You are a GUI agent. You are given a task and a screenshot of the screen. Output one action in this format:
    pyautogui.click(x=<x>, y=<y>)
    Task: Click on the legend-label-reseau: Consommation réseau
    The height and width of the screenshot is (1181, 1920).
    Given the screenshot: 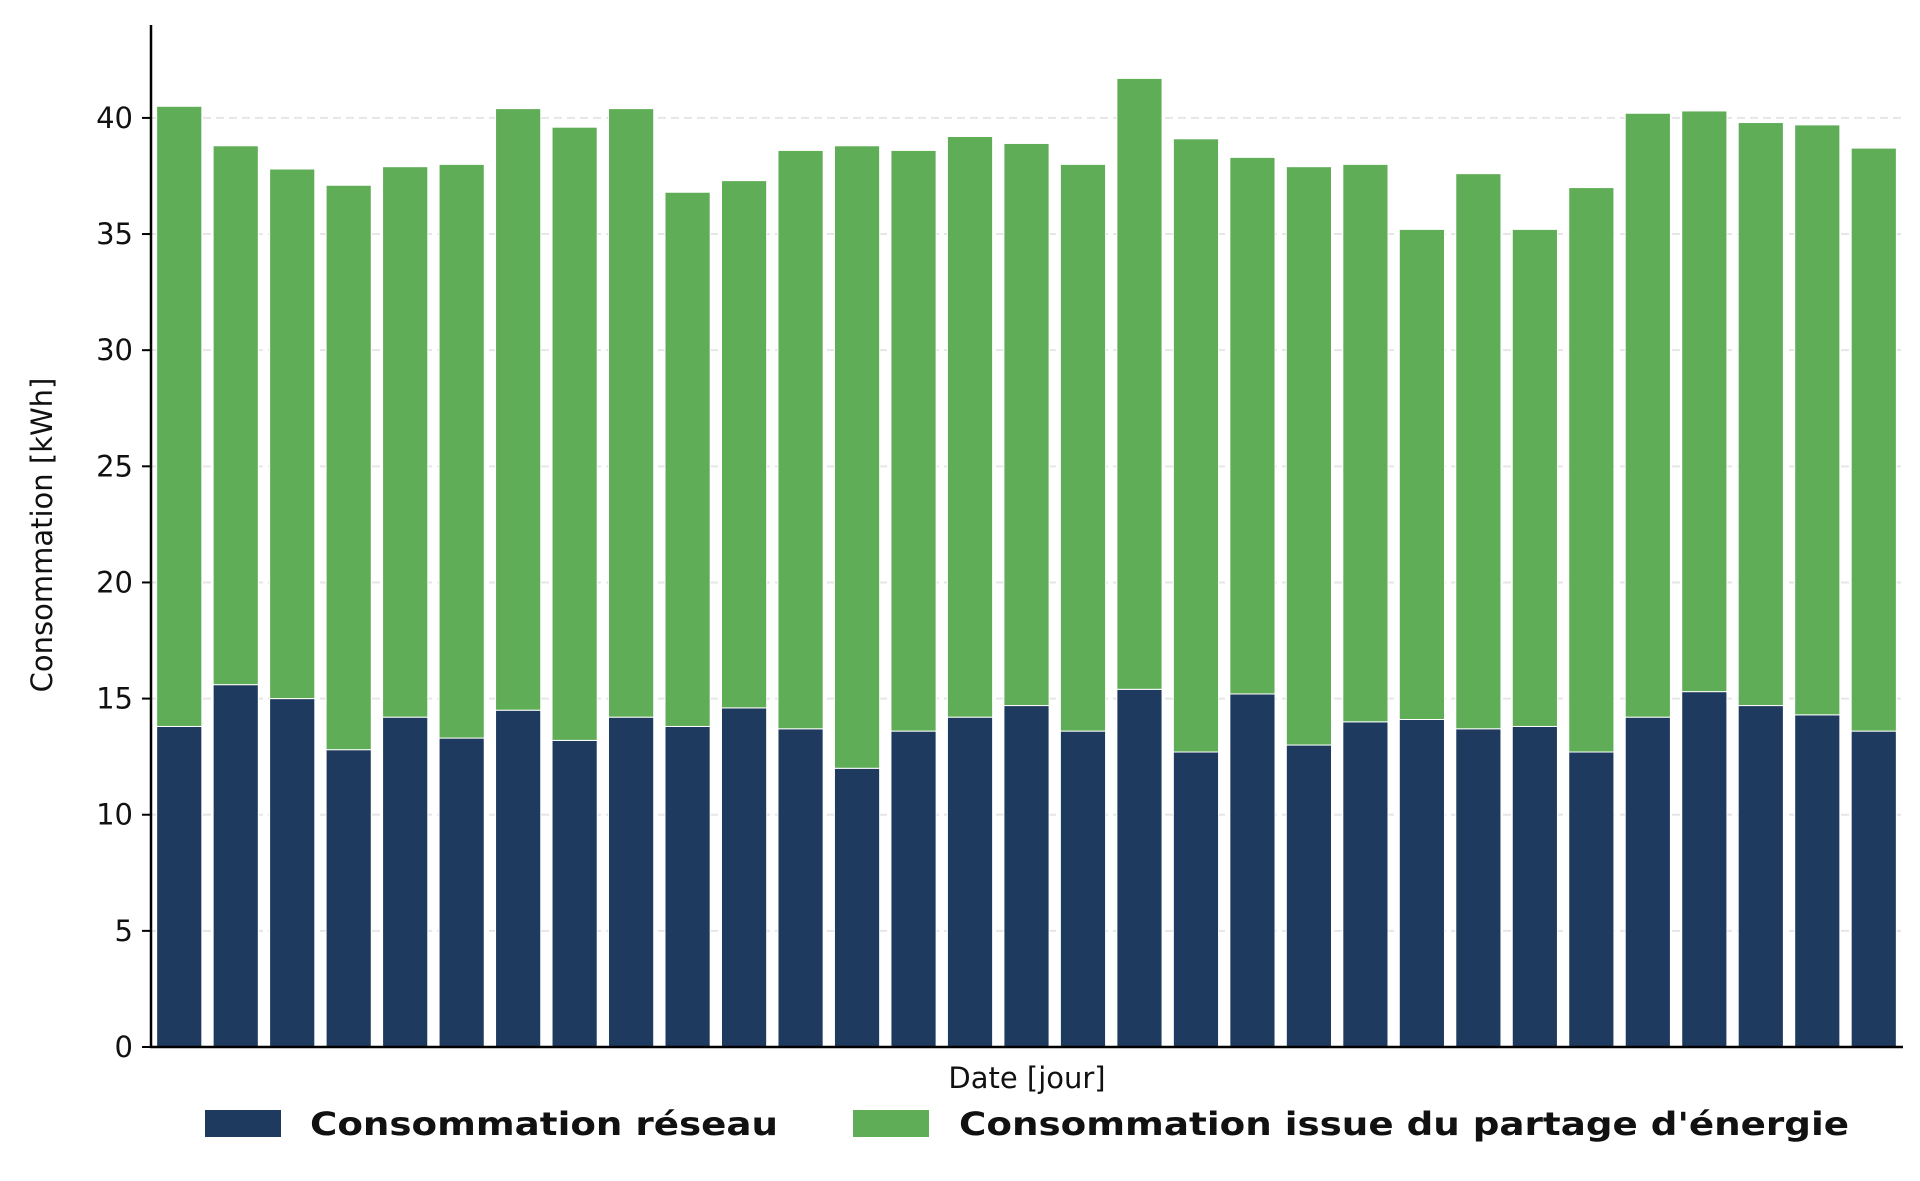 What is the action you would take?
    pyautogui.click(x=544, y=1124)
    